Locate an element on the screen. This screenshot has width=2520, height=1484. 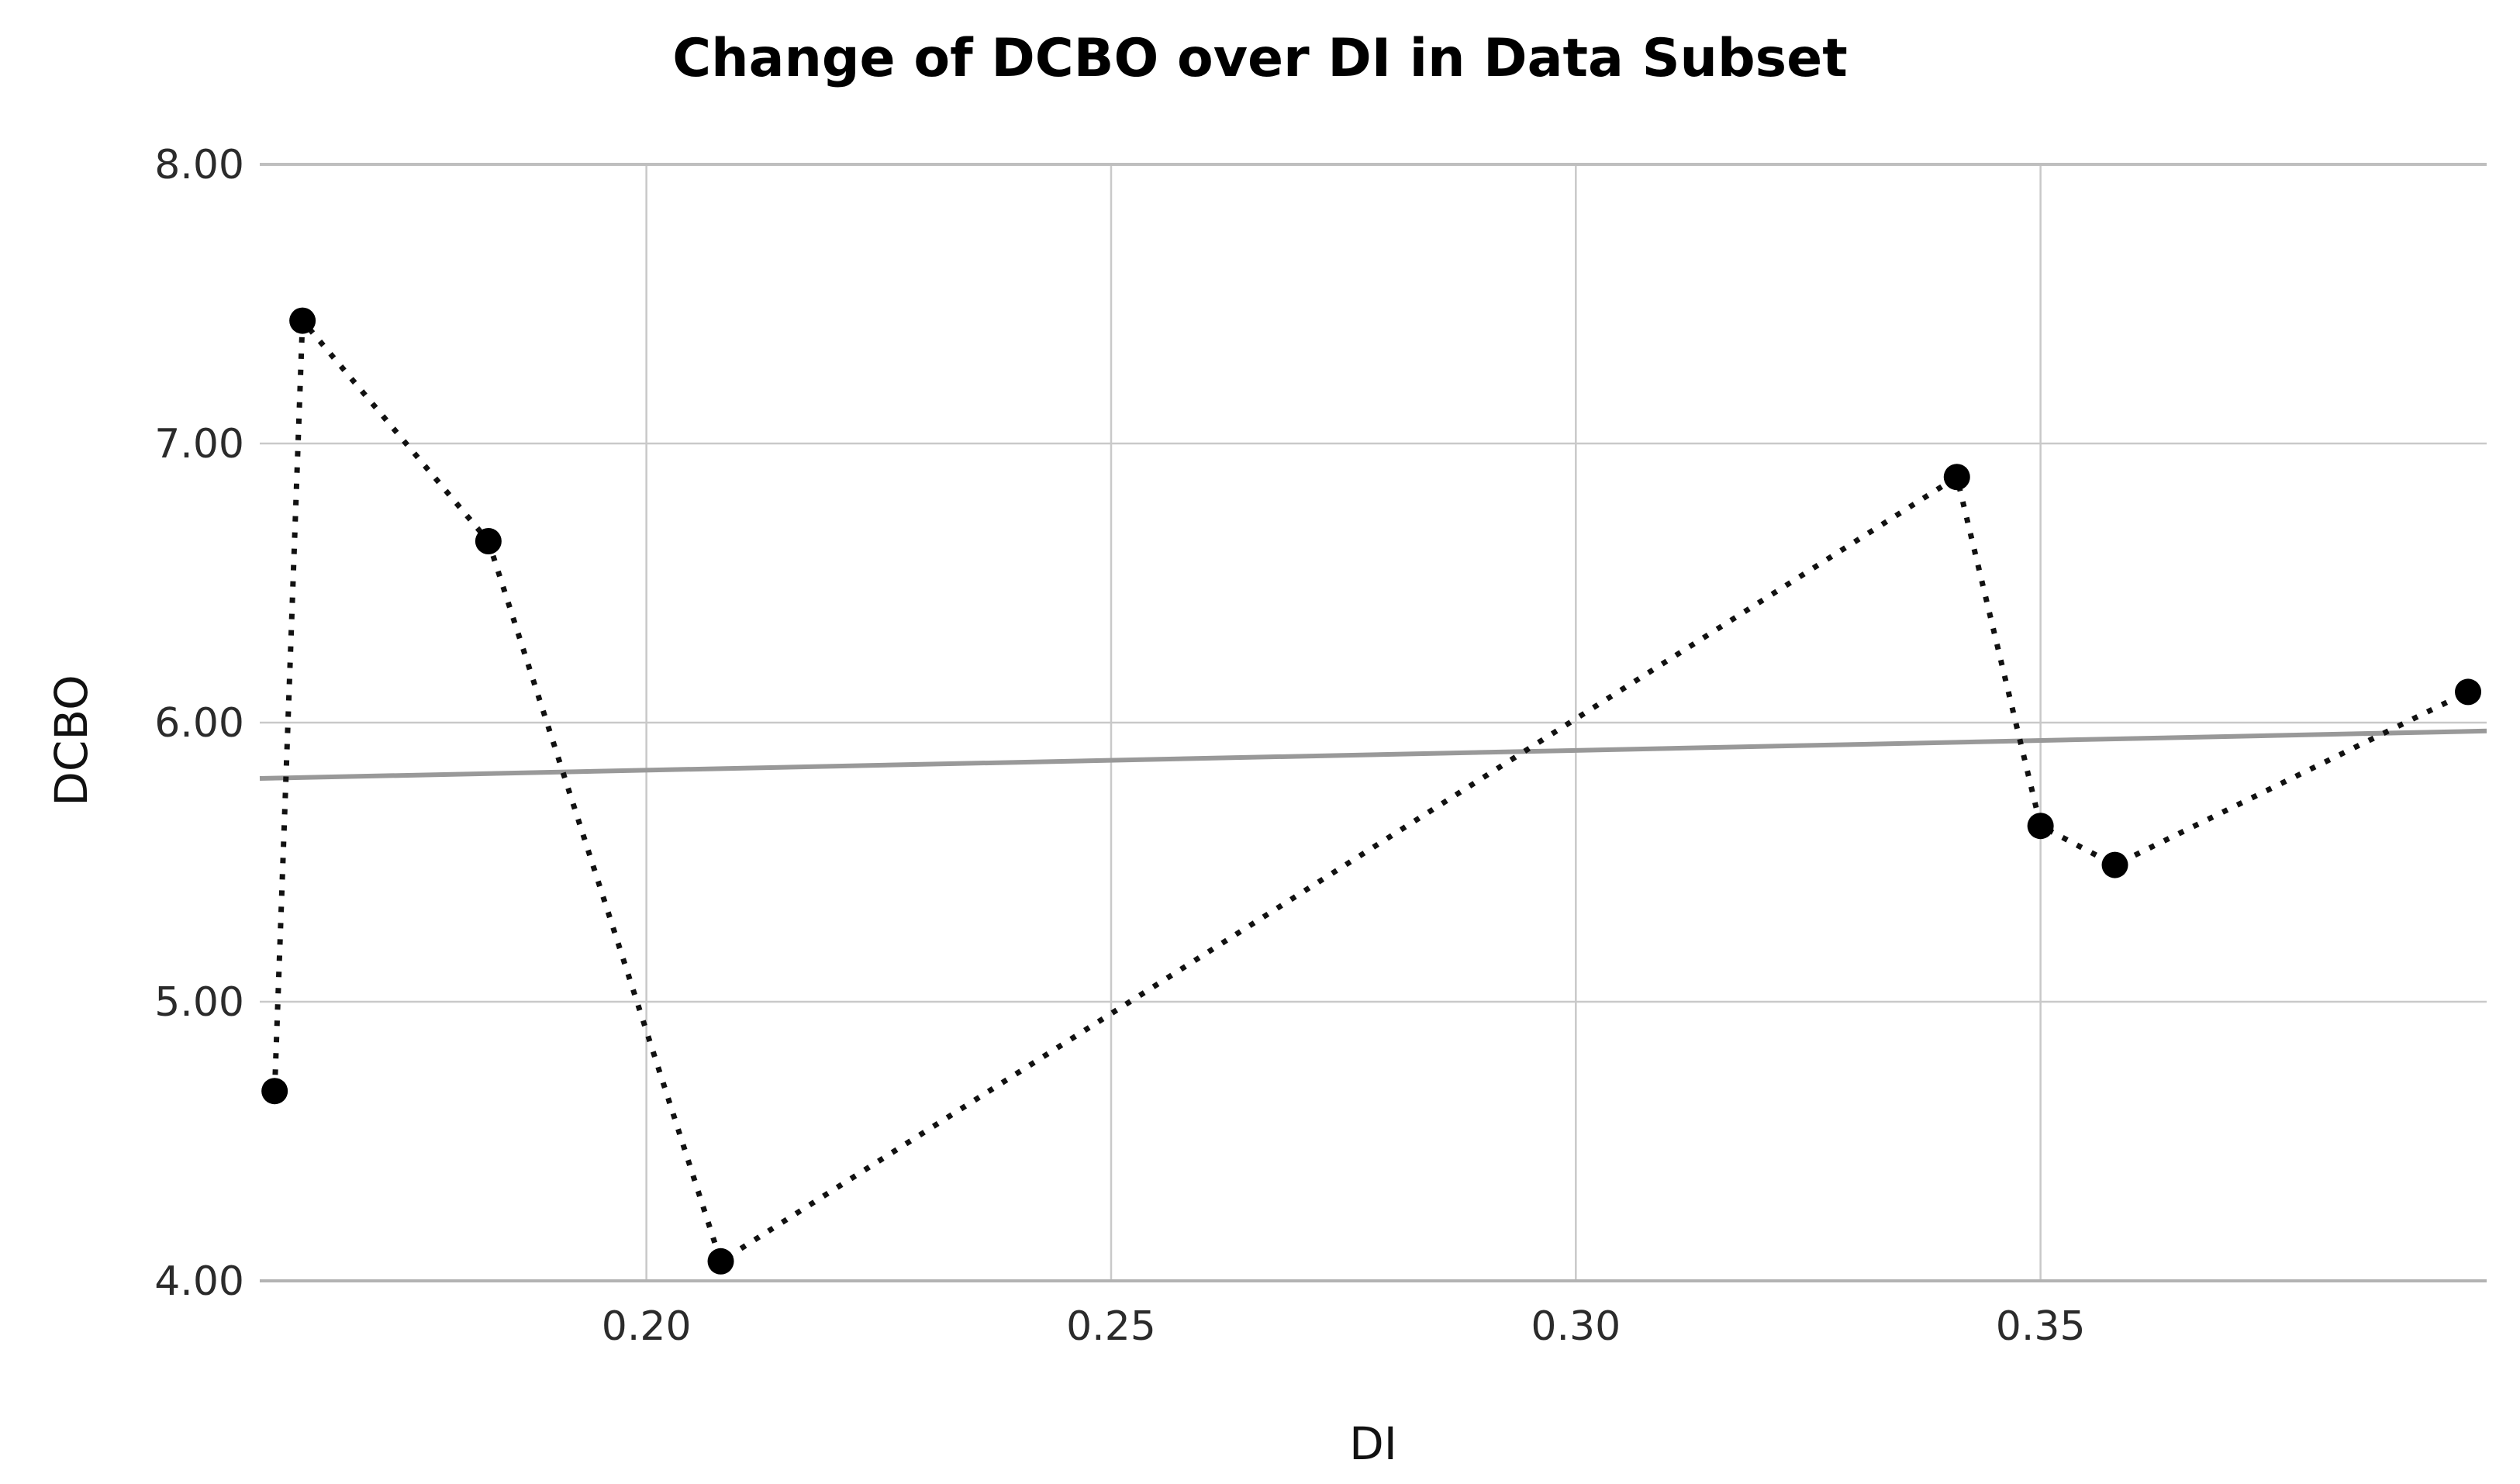
trend-line-group is located at coordinates (1373, 755).